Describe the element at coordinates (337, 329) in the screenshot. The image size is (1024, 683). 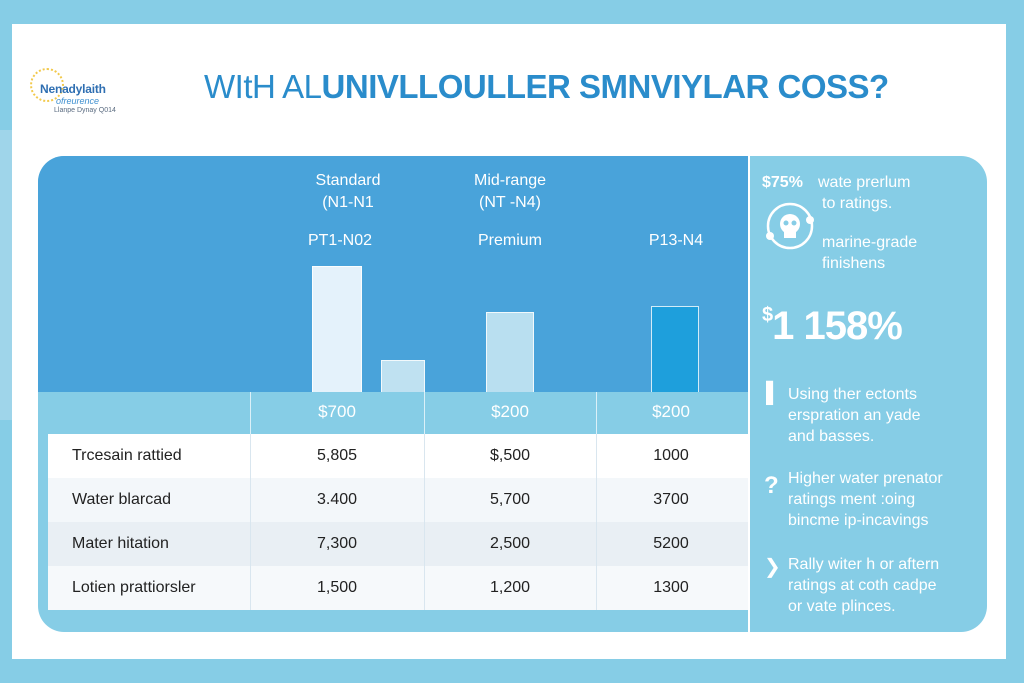
I see `bar-standard` at that location.